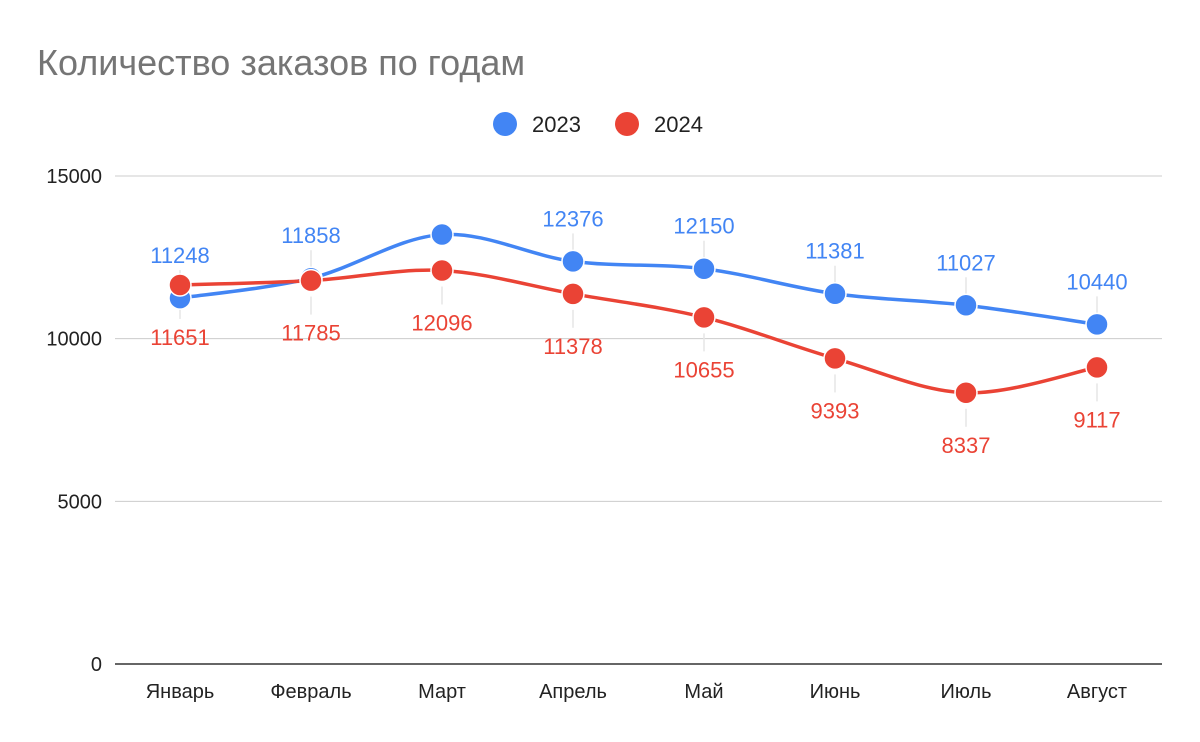 The image size is (1200, 742). Describe the element at coordinates (703, 369) in the screenshot. I see `data-label-2024: 10655` at that location.